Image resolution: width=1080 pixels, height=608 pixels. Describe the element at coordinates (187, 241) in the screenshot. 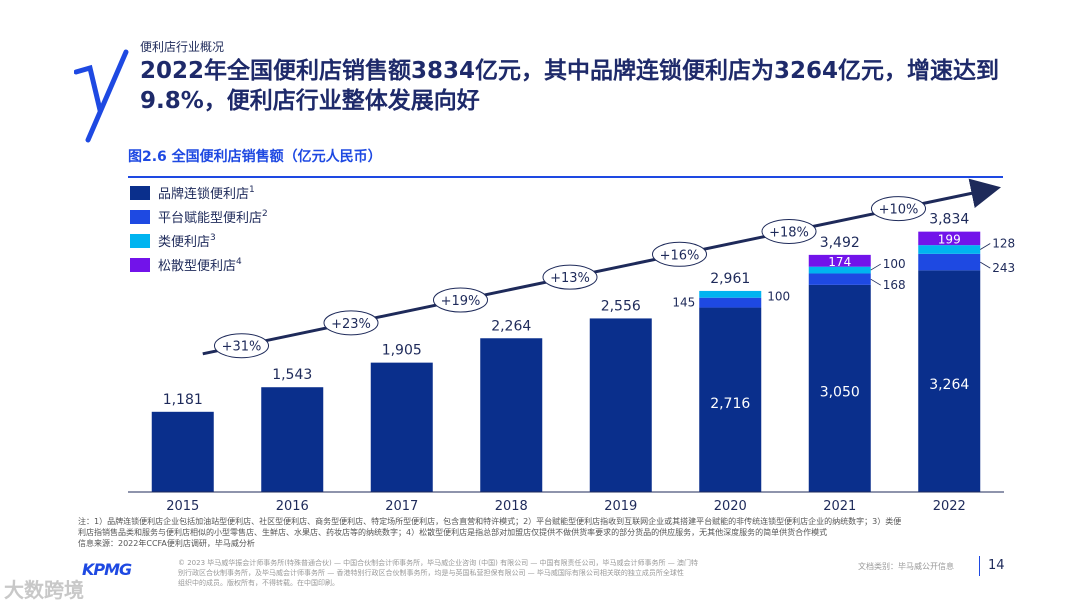

I see `legend-label-category: 类便利店3` at that location.